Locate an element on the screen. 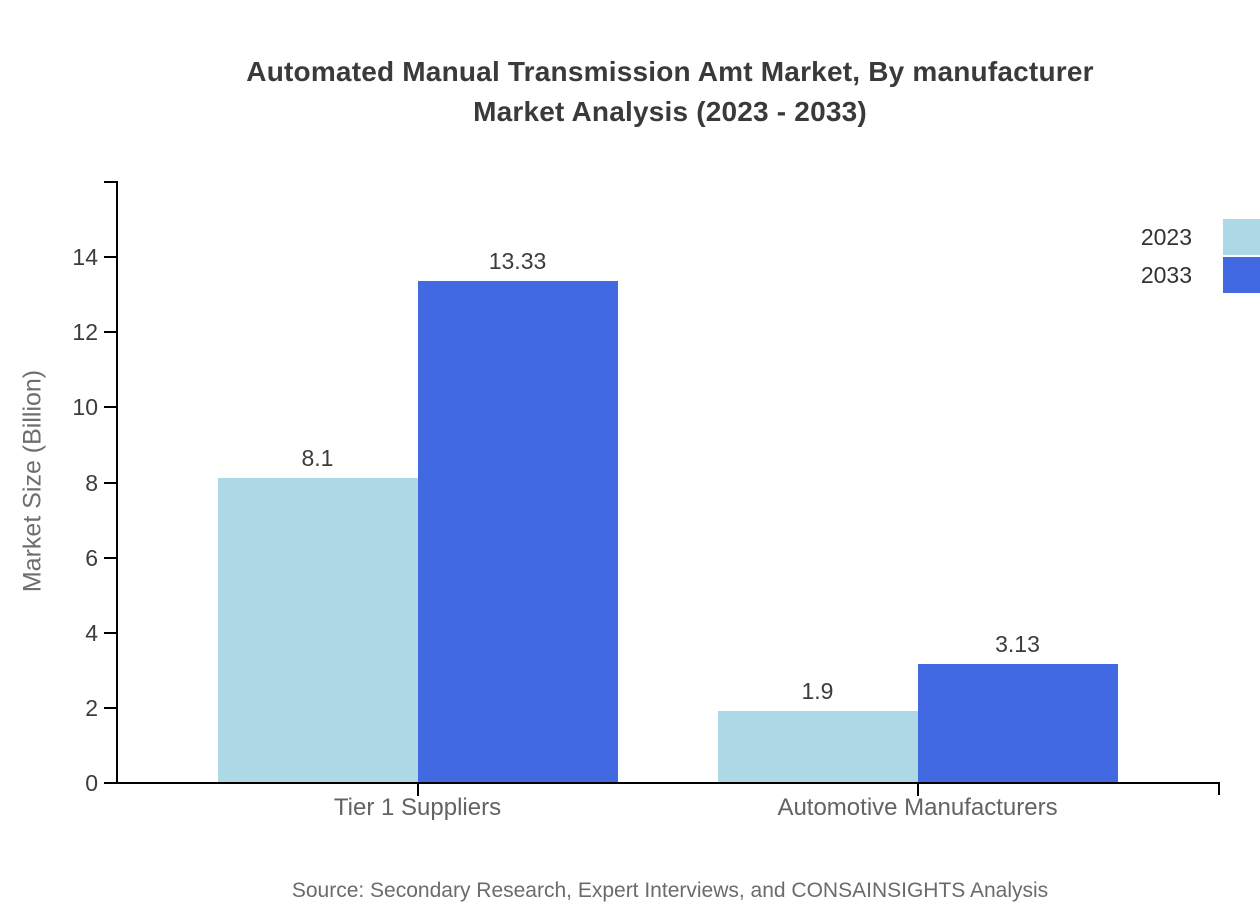 The image size is (1260, 920). legend: 2023 2033 is located at coordinates (1200, 257).